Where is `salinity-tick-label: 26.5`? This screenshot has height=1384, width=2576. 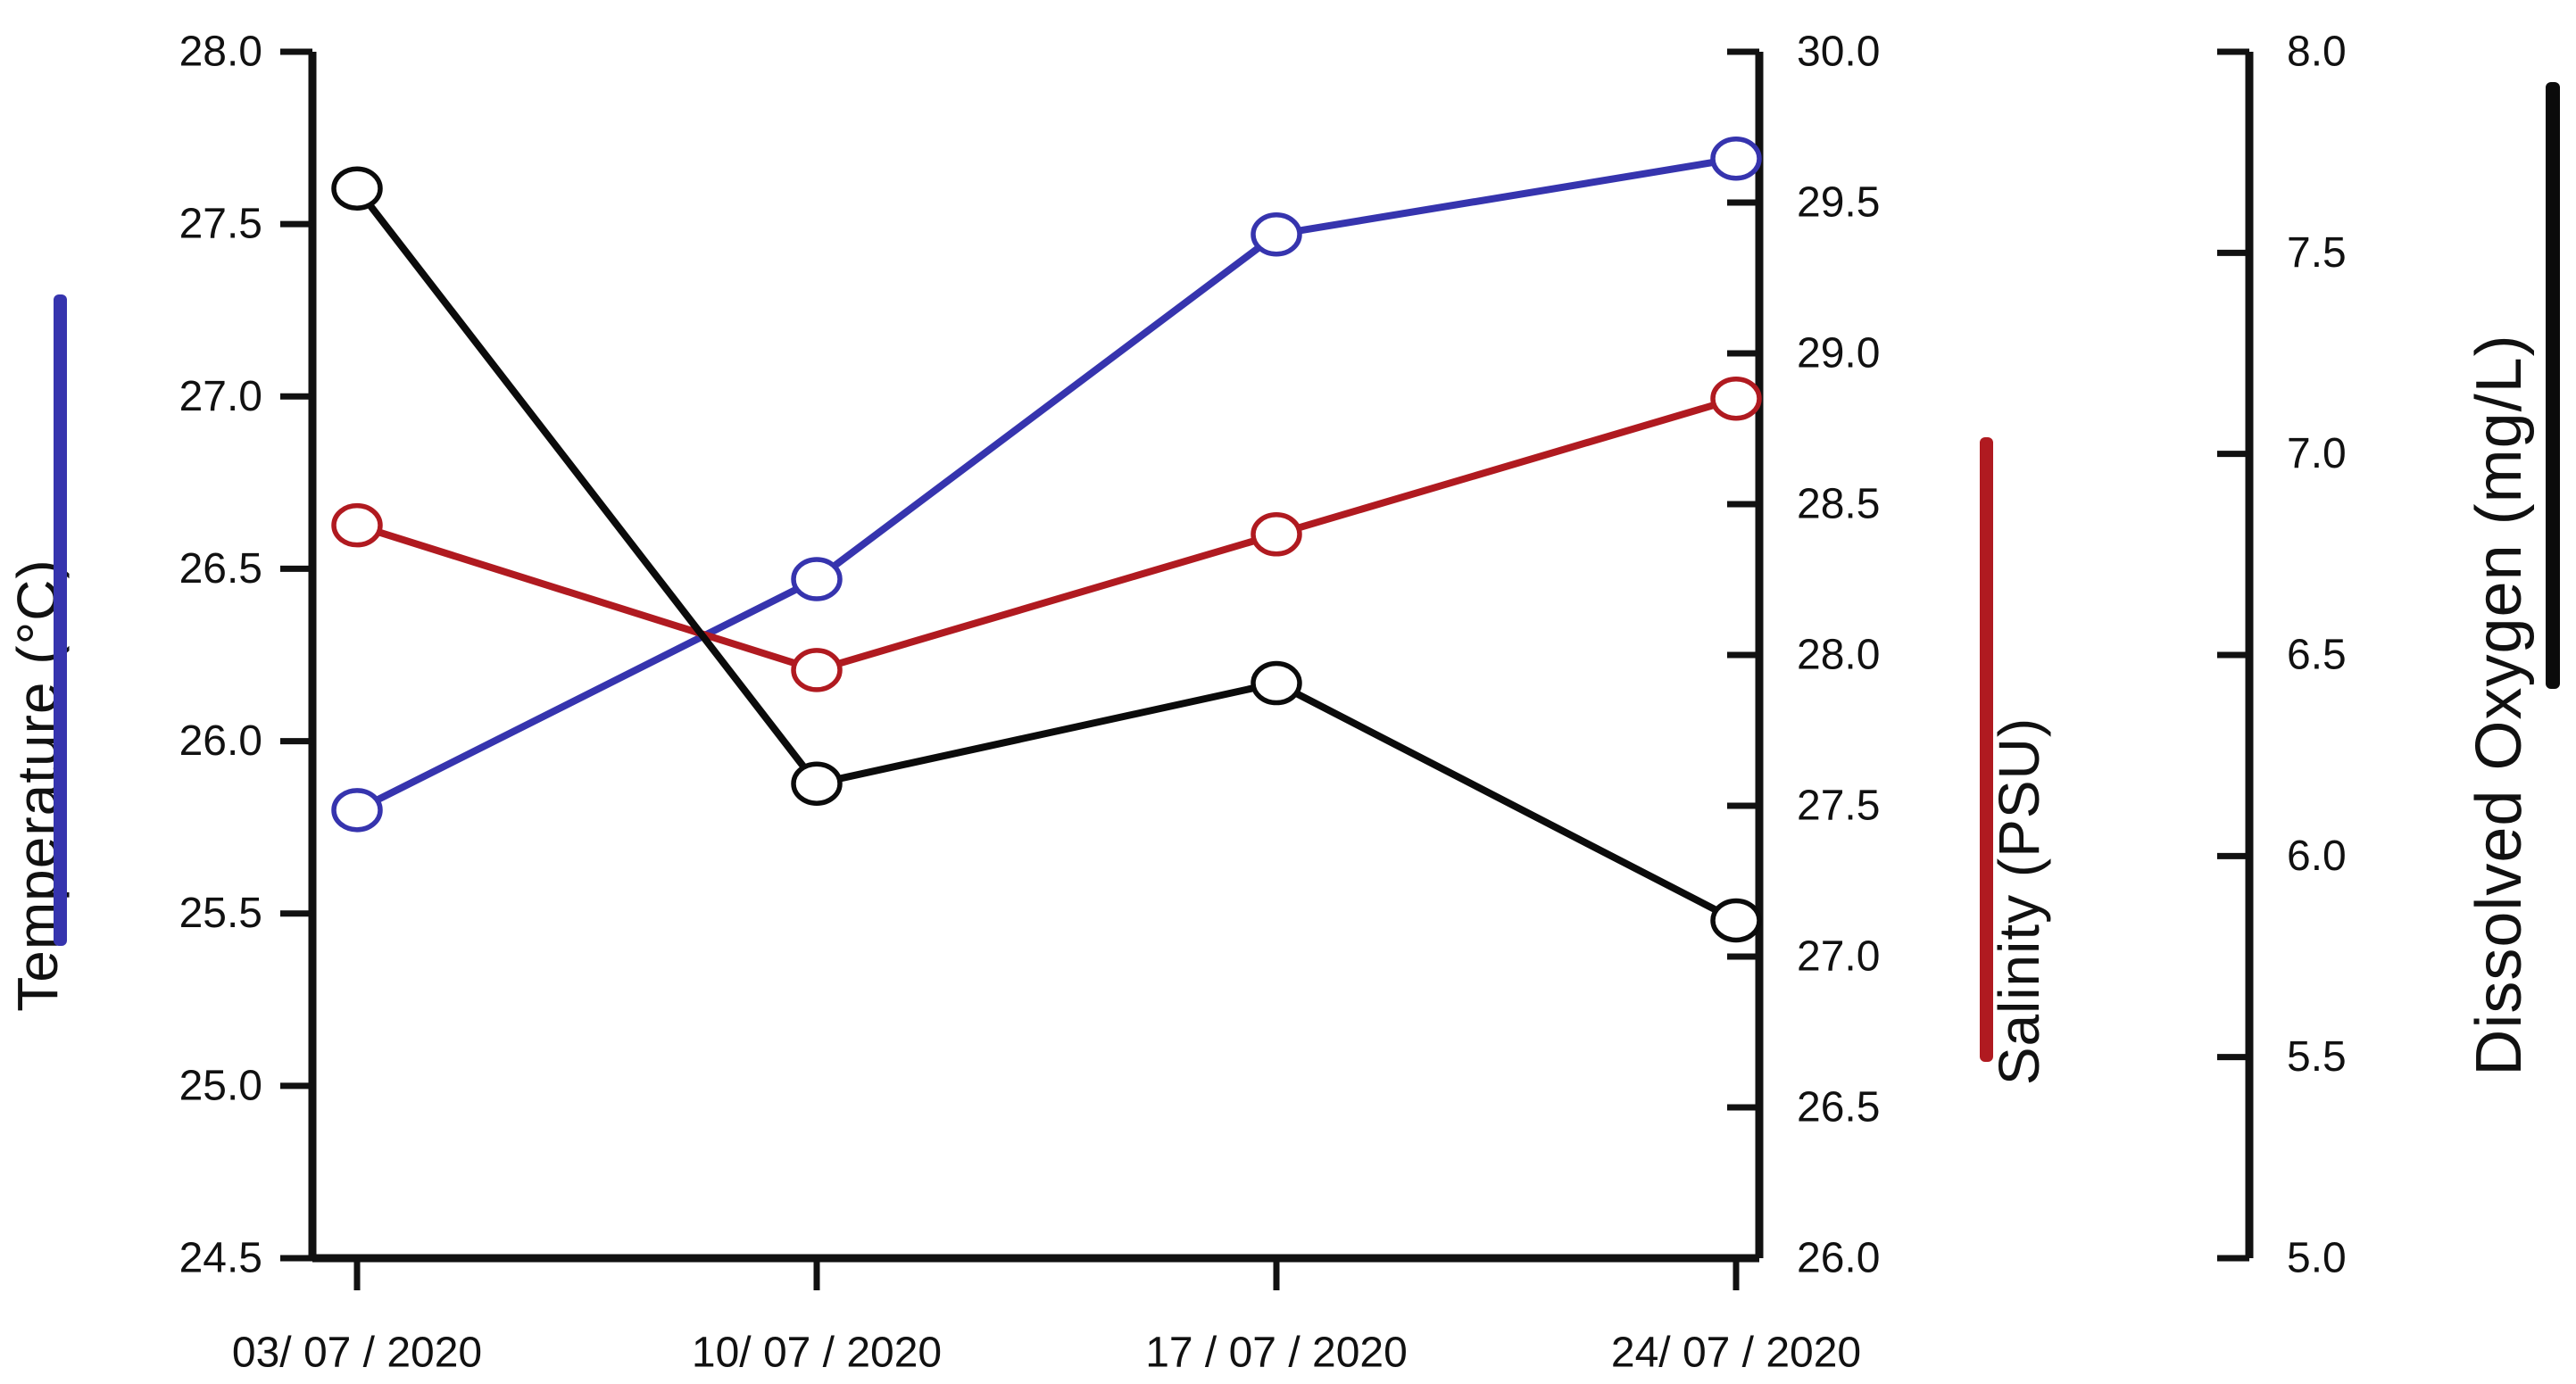 salinity-tick-label: 26.5 is located at coordinates (1839, 1107).